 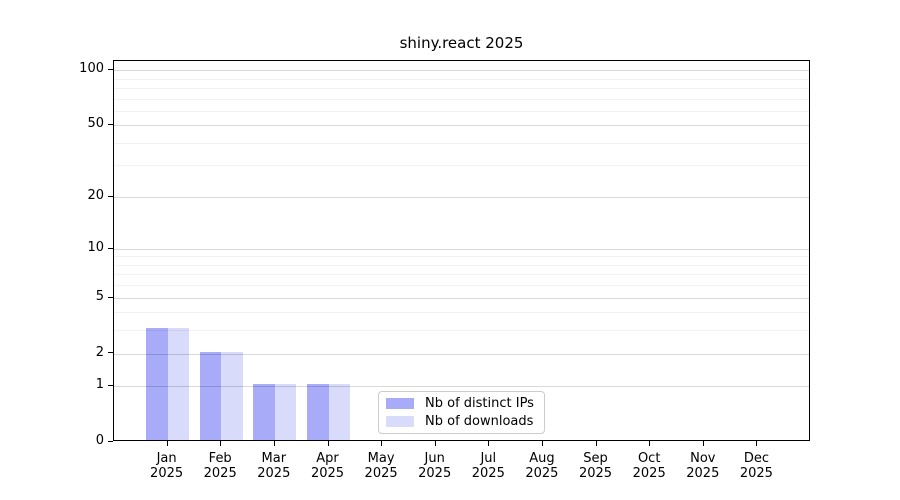 I want to click on y-tick-label: 1, so click(x=99, y=385).